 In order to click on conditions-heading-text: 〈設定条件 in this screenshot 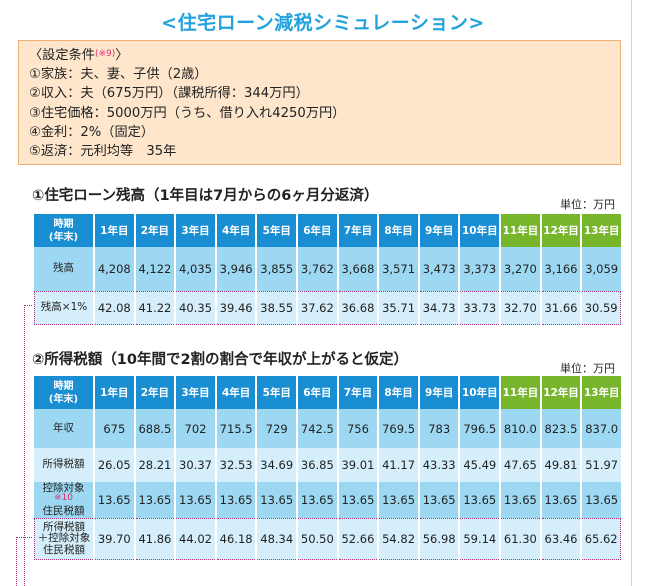, I will do `click(62, 55)`.